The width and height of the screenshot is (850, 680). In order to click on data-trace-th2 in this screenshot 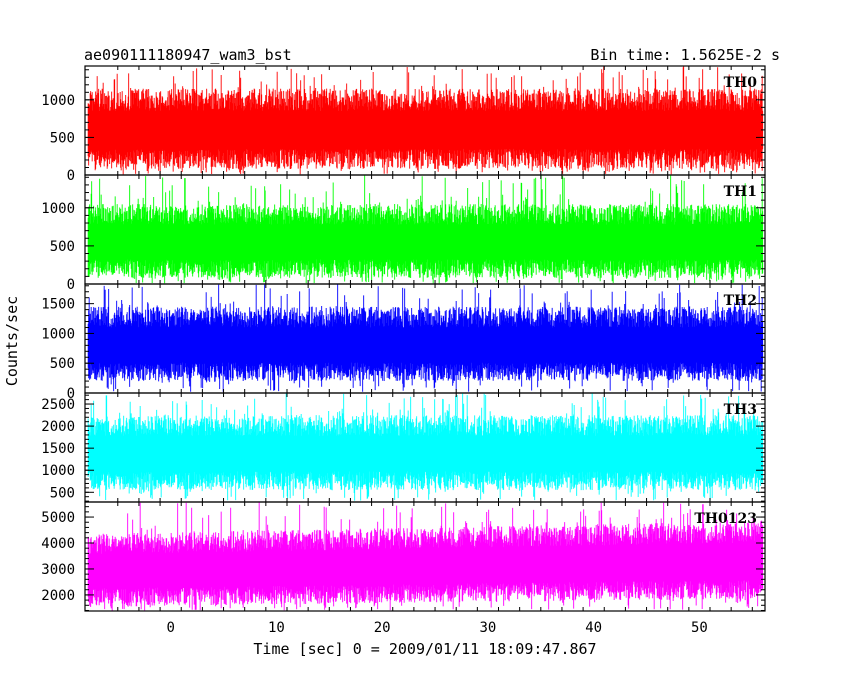, I will do `click(425, 338)`.